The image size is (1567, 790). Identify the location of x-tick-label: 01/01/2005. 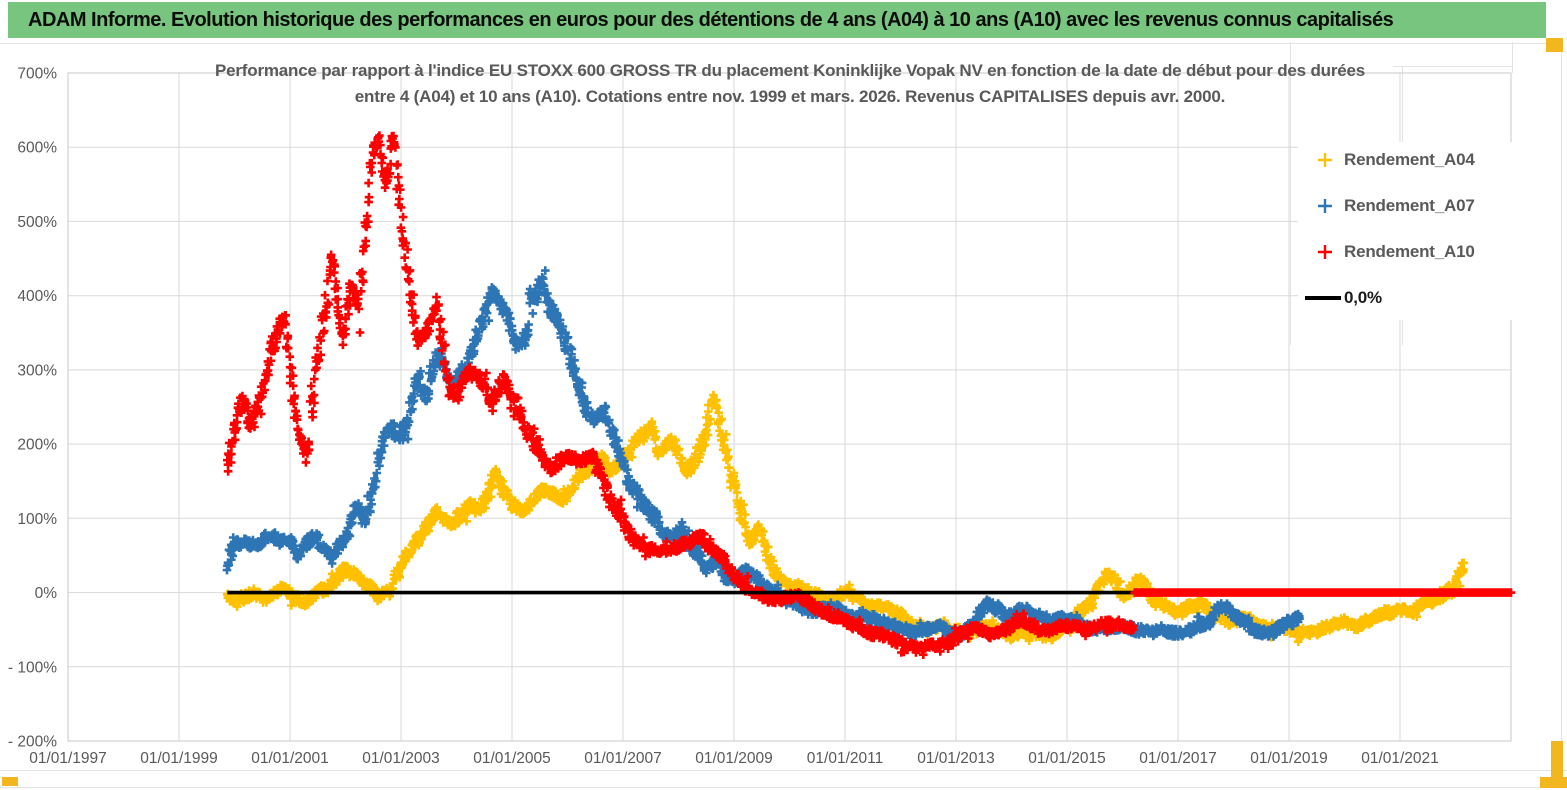
(512, 758).